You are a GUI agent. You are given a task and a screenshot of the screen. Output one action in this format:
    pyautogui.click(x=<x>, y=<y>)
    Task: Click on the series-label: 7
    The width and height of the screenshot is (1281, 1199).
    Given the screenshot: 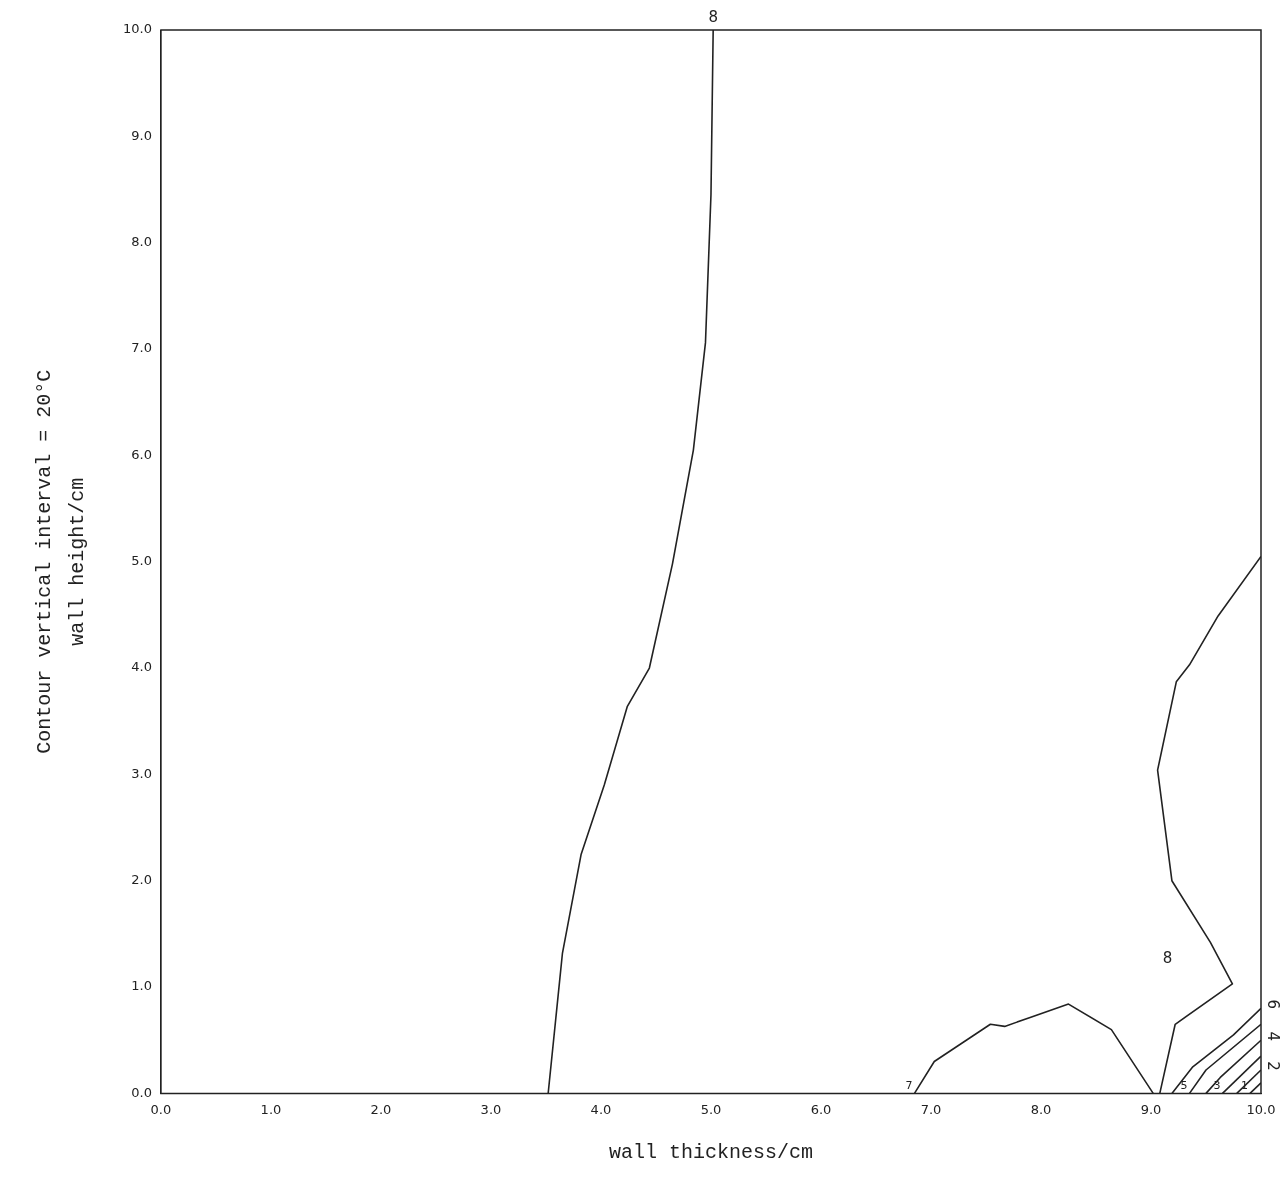 What is the action you would take?
    pyautogui.click(x=909, y=1085)
    